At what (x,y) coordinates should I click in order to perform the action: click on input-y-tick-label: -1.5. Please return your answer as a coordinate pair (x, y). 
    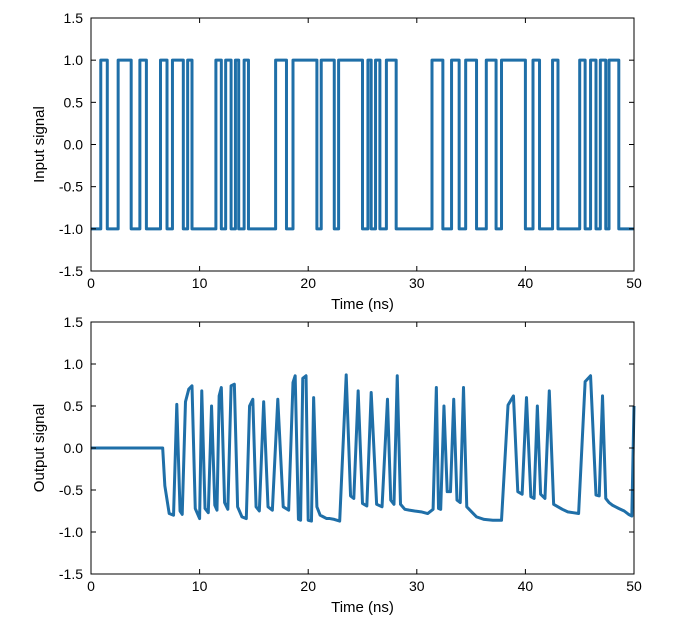
    Looking at the image, I should click on (71, 271).